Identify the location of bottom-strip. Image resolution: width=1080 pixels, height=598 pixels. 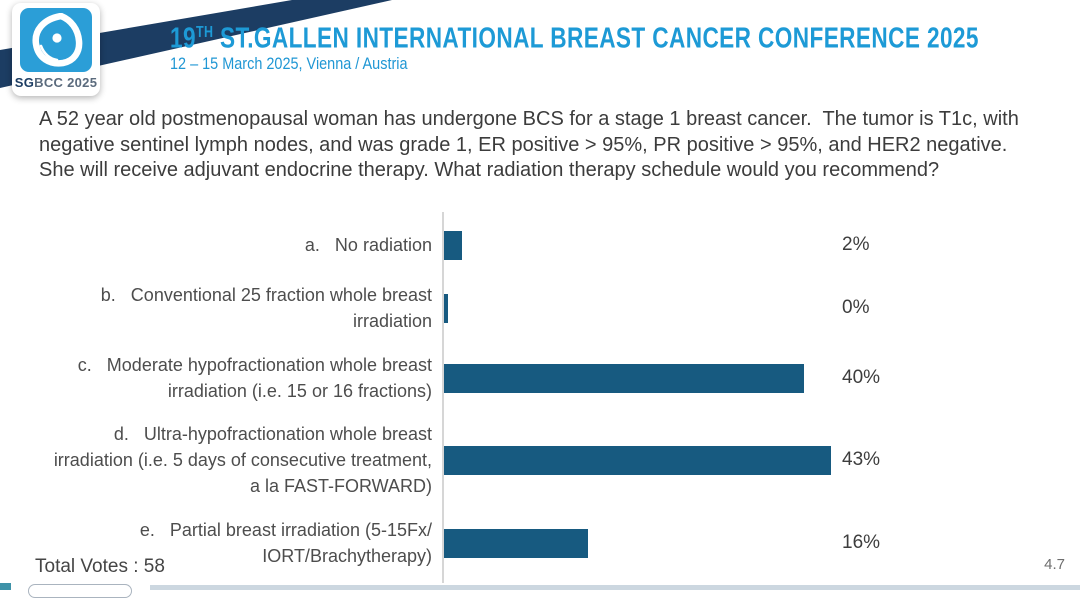
(615, 587).